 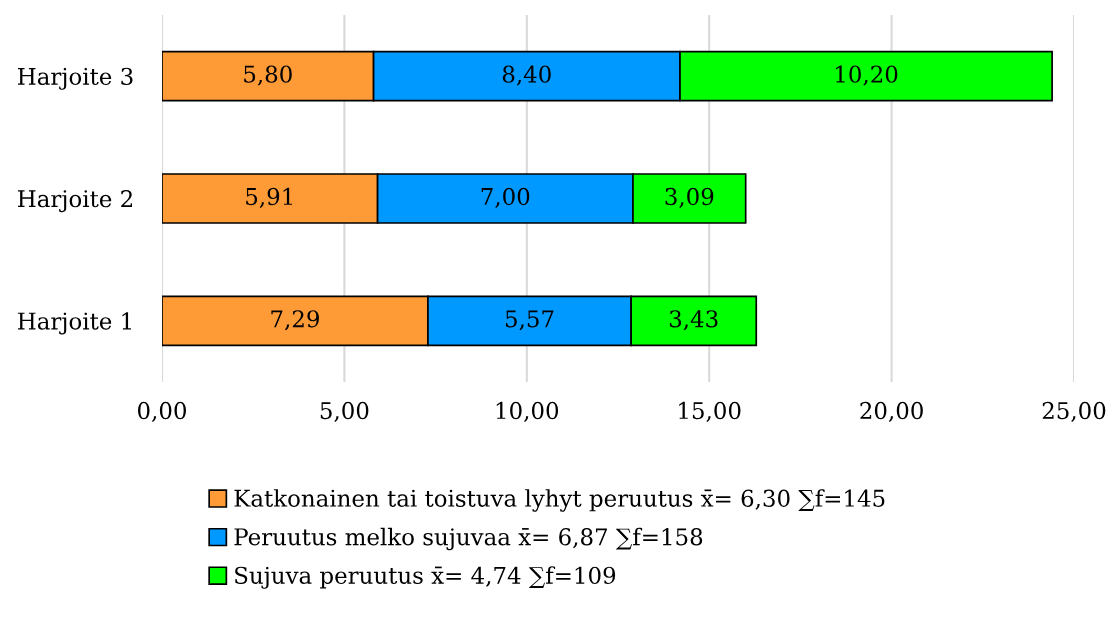 I want to click on x-tick-label: 10,00, so click(x=527, y=411).